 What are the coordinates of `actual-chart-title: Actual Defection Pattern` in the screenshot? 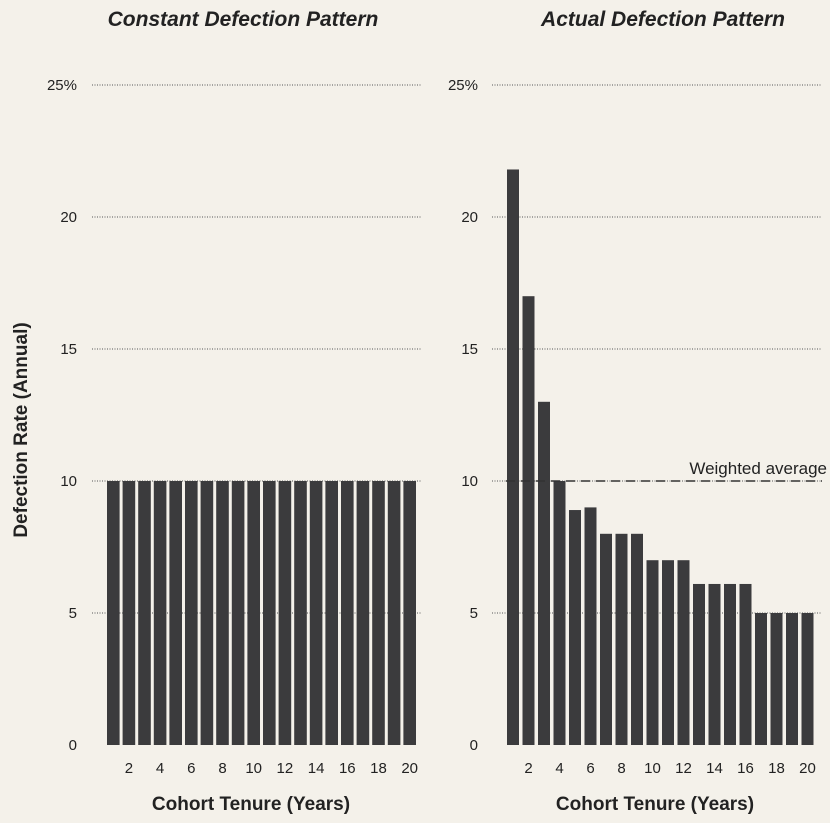 It's located at (662, 19).